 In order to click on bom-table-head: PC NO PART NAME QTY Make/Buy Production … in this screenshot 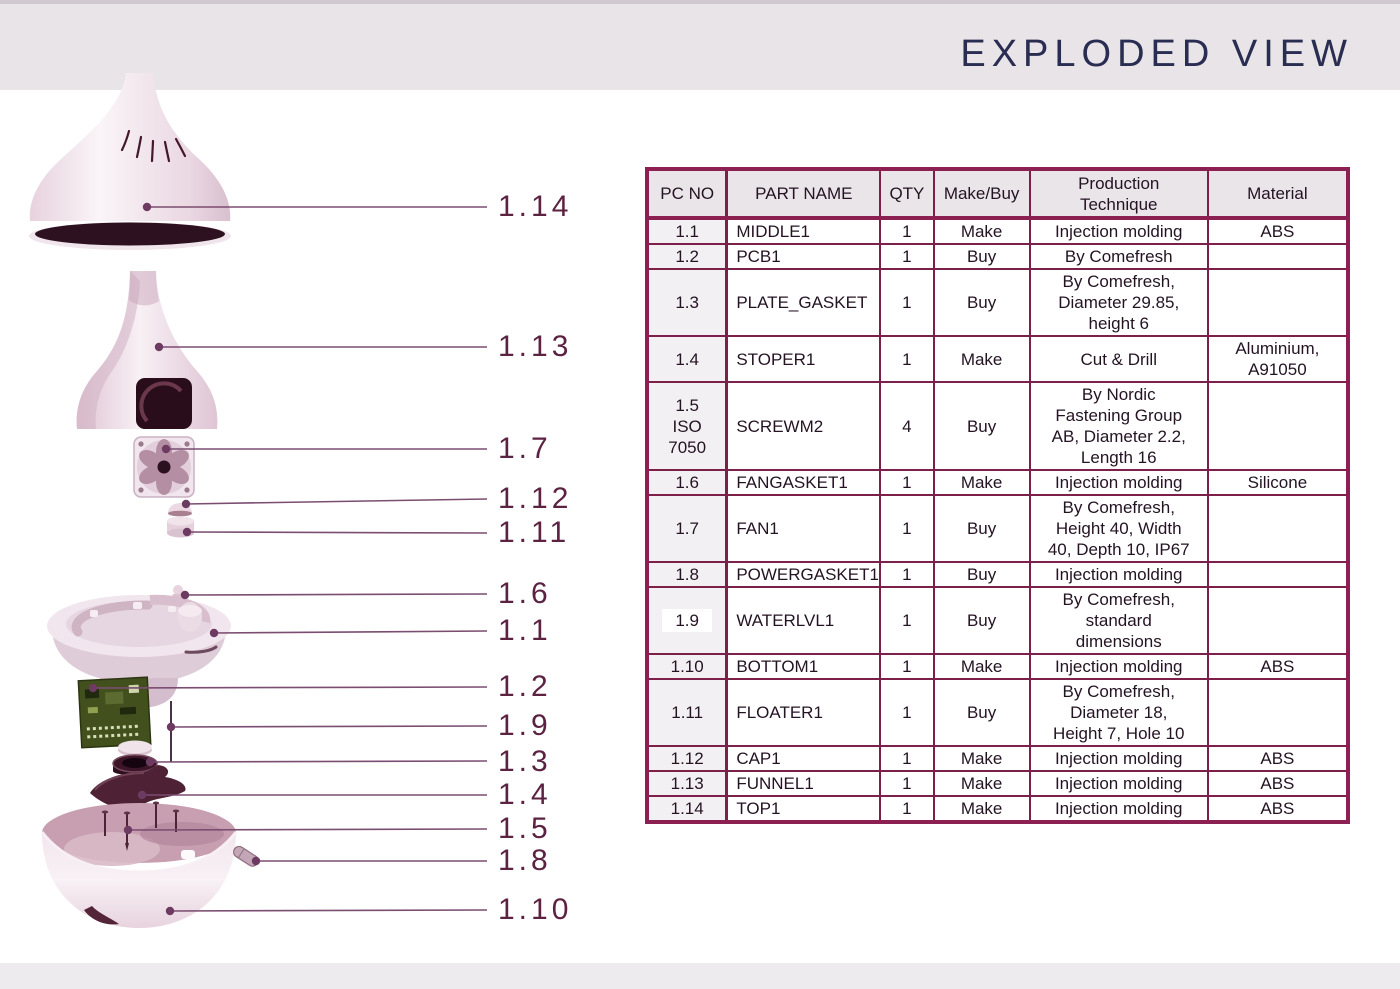, I will do `click(998, 194)`.